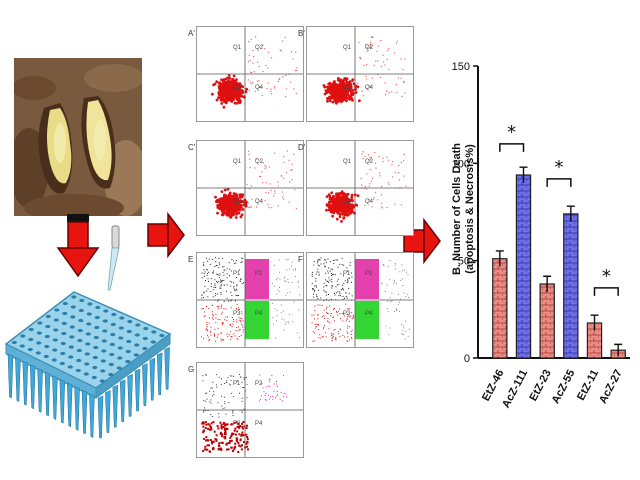  Describe the element at coordinates (461, 164) in the screenshot. I see `y-tick-label: 100` at that location.